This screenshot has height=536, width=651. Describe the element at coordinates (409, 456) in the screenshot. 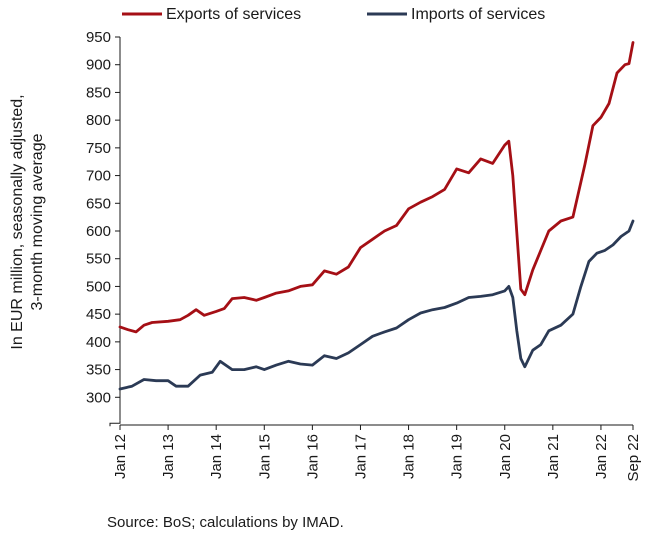

I see `x-tick-label: Jan 18` at that location.